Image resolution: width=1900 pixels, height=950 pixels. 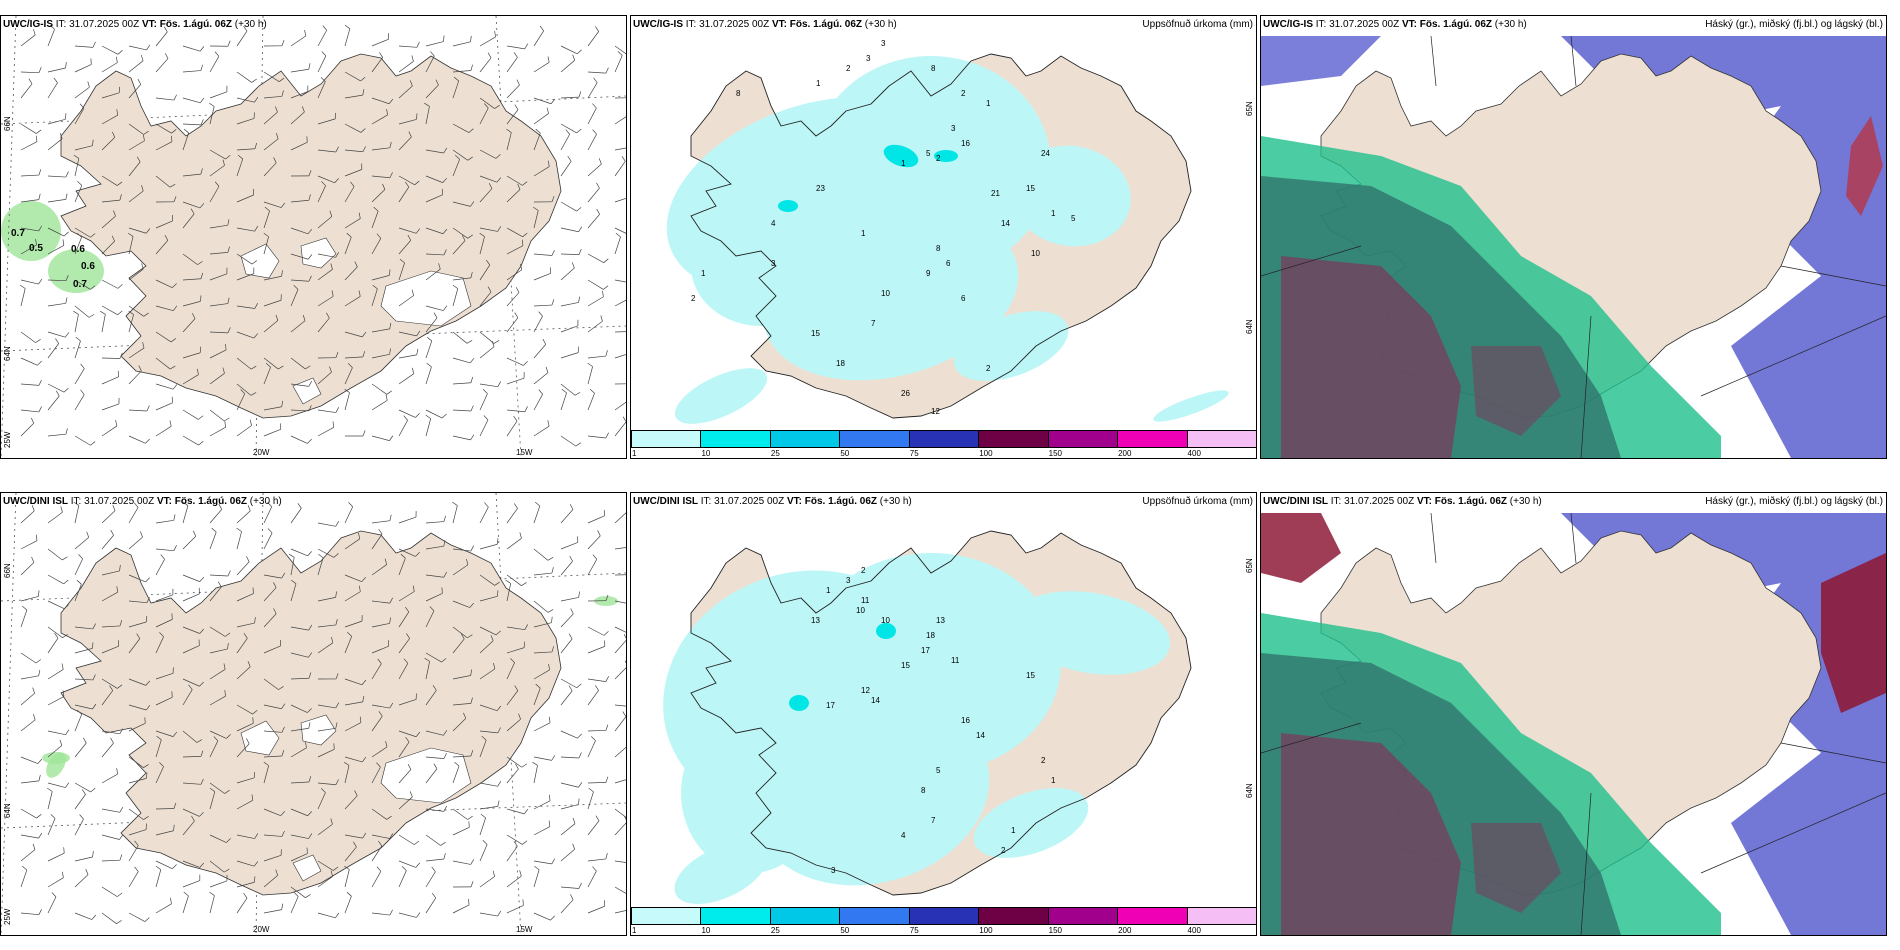 What do you see at coordinates (943, 444) in the screenshot?
I see `precip-colorbar: 1 10 25 50 75 100 150 200 400` at bounding box center [943, 444].